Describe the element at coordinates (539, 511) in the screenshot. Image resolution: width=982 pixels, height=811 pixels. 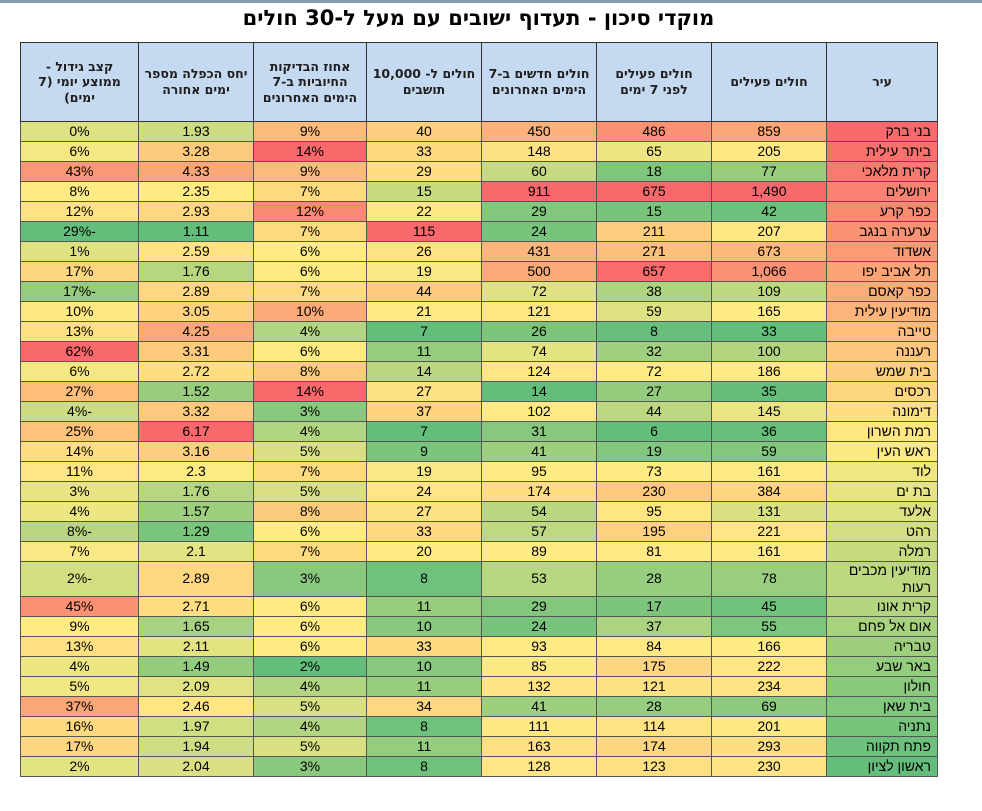
I see `value-cell: 54` at that location.